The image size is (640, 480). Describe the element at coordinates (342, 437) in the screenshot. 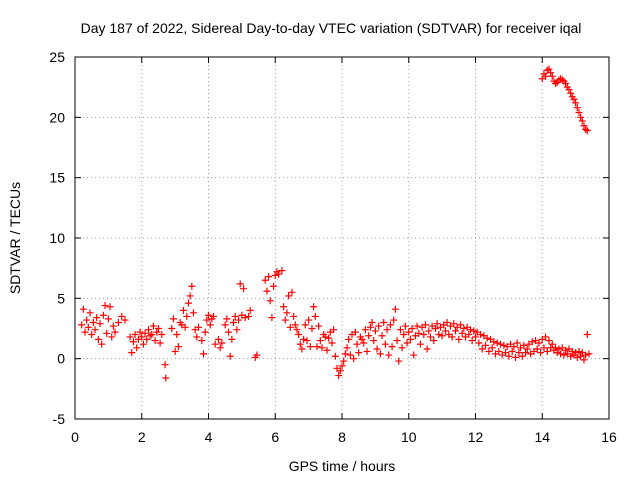

I see `x-tick-label: 8` at that location.